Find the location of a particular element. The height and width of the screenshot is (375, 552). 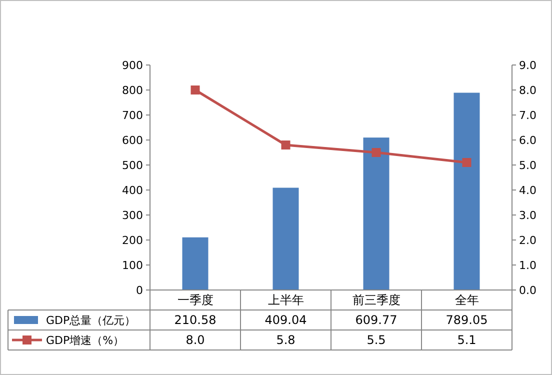

y2-tick-label: 5.0 is located at coordinates (527, 165).